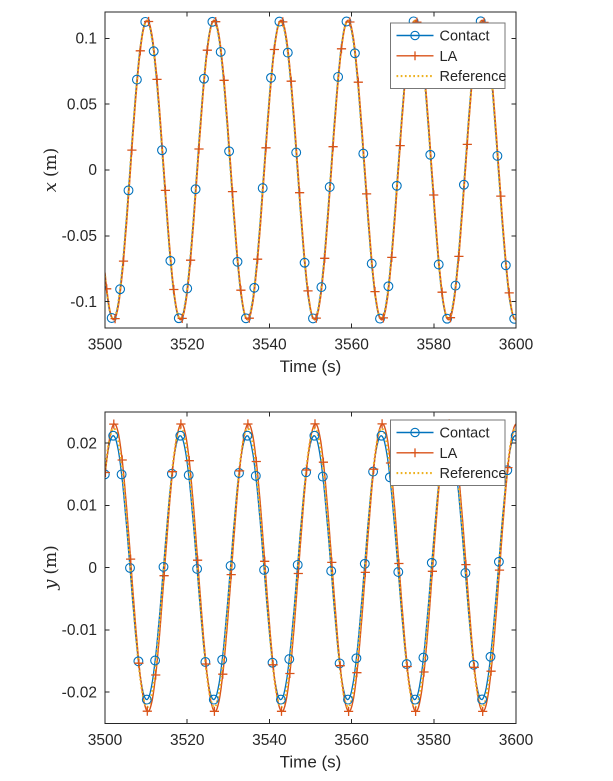 Image resolution: width=613 pixels, height=781 pixels. Describe the element at coordinates (415, 35) in the screenshot. I see `legend-circle-marker` at that location.